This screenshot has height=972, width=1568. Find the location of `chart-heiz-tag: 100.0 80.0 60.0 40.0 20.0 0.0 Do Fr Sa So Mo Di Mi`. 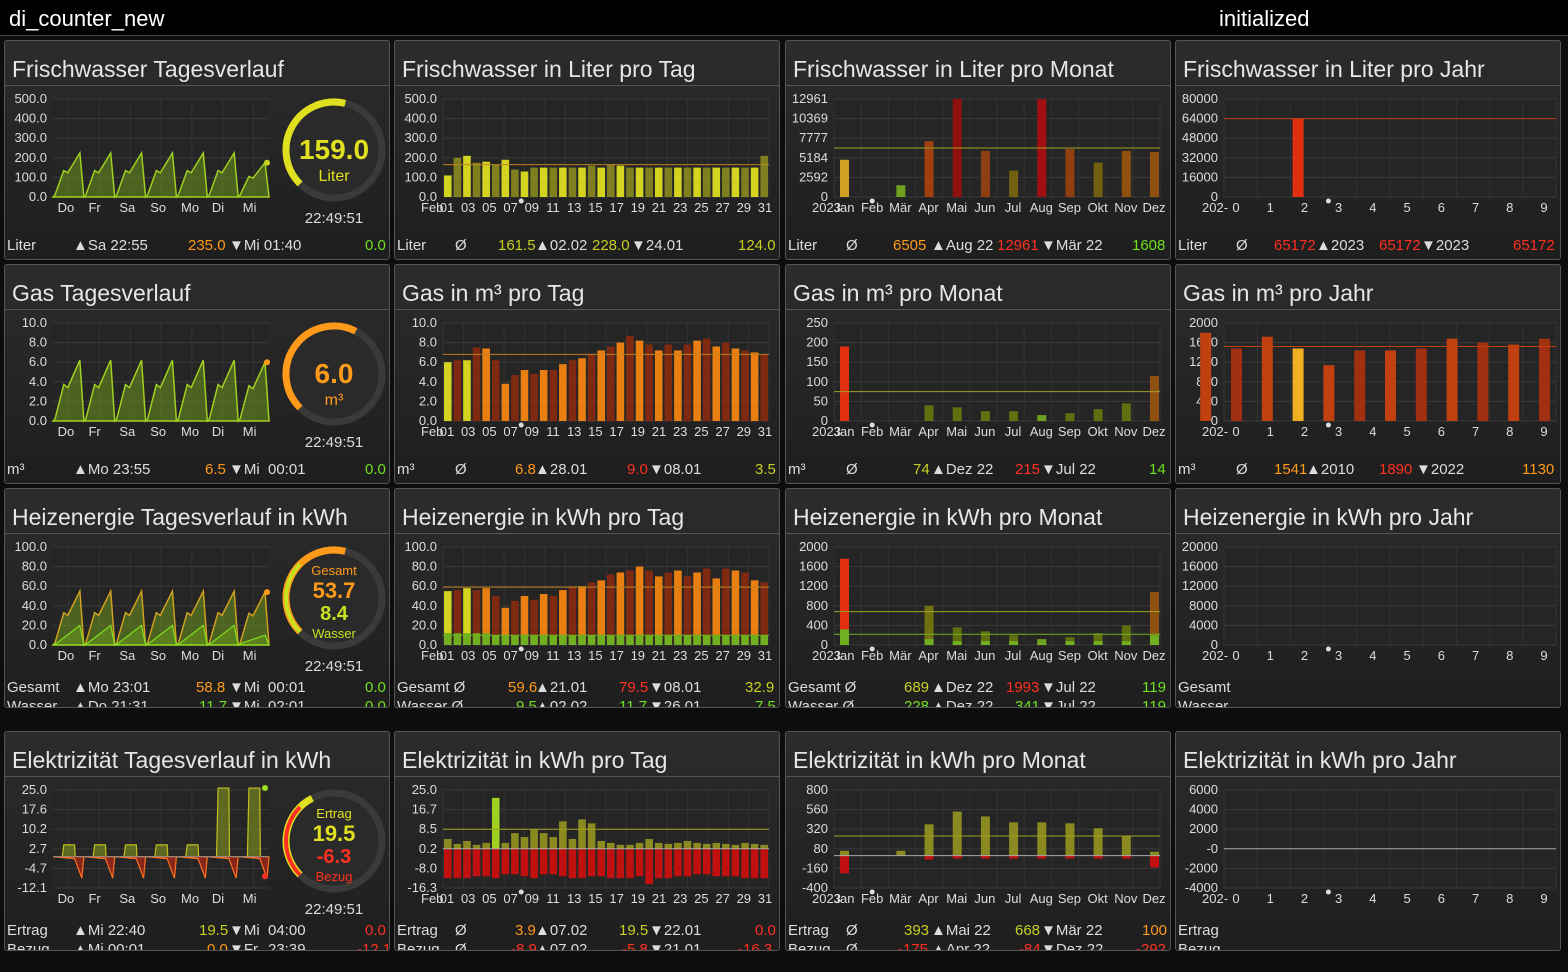

chart-heiz-tag: 100.0 80.0 60.0 40.0 20.0 0.0 Do Fr Sa So Mo Di Mi is located at coordinates (197, 607).